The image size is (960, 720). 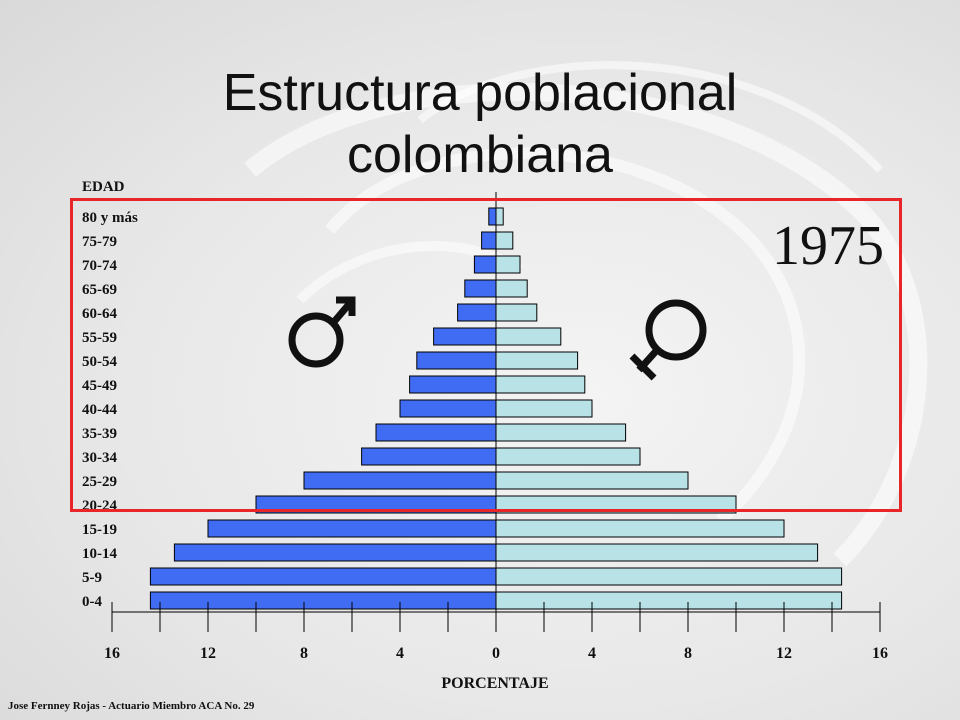 I want to click on category-label: 65-69, so click(x=99, y=290).